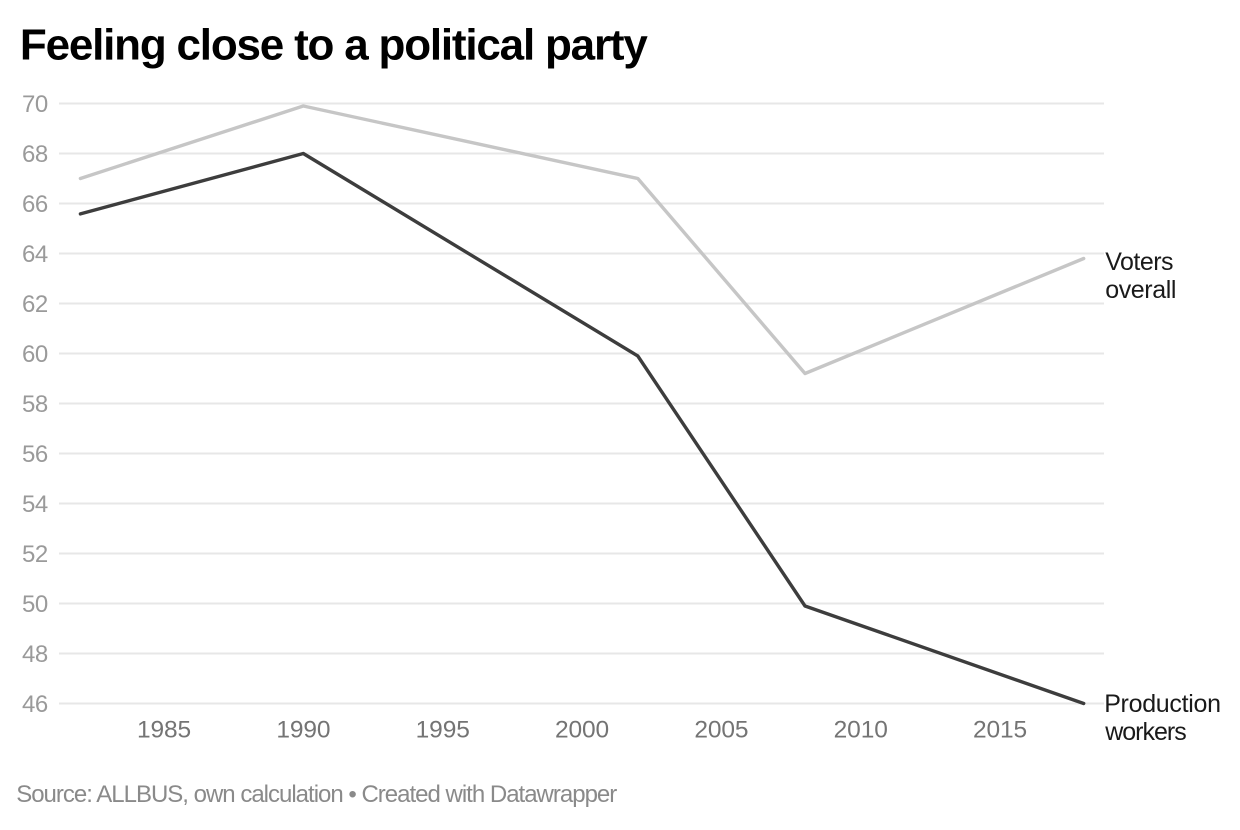 This screenshot has width=1240, height=830. Describe the element at coordinates (582, 730) in the screenshot. I see `svg-text: 2000` at that location.